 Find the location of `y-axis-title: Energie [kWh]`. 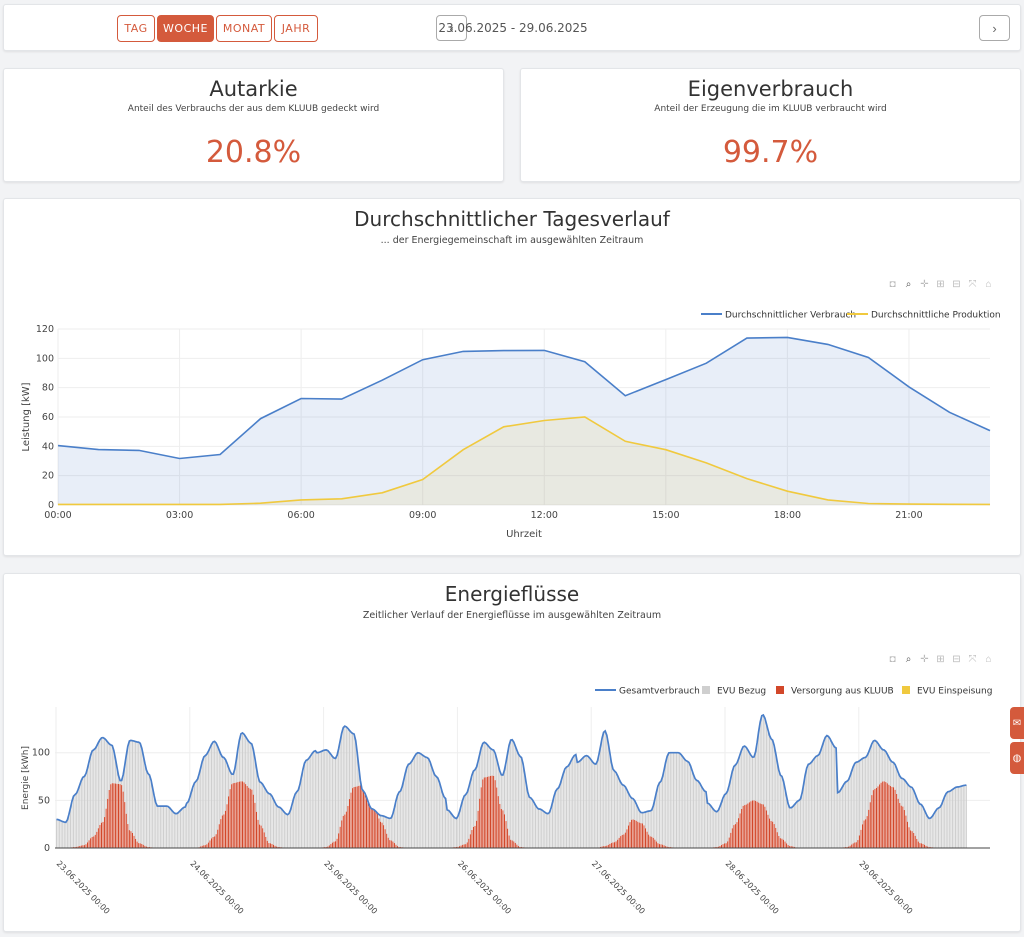

y-axis-title: Energie [kWh] is located at coordinates (26, 778).